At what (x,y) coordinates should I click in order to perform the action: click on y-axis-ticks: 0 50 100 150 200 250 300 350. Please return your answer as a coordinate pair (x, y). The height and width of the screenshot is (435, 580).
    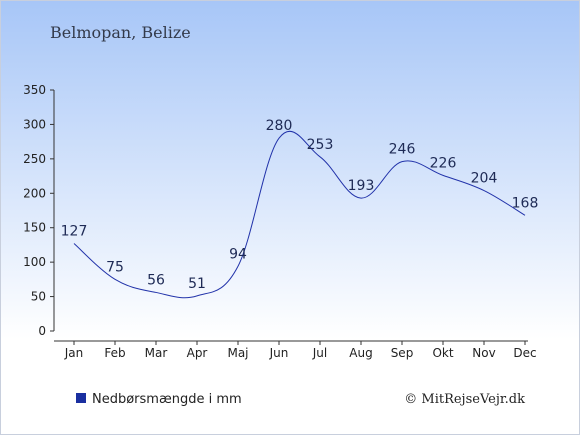
    Looking at the image, I should click on (38, 210).